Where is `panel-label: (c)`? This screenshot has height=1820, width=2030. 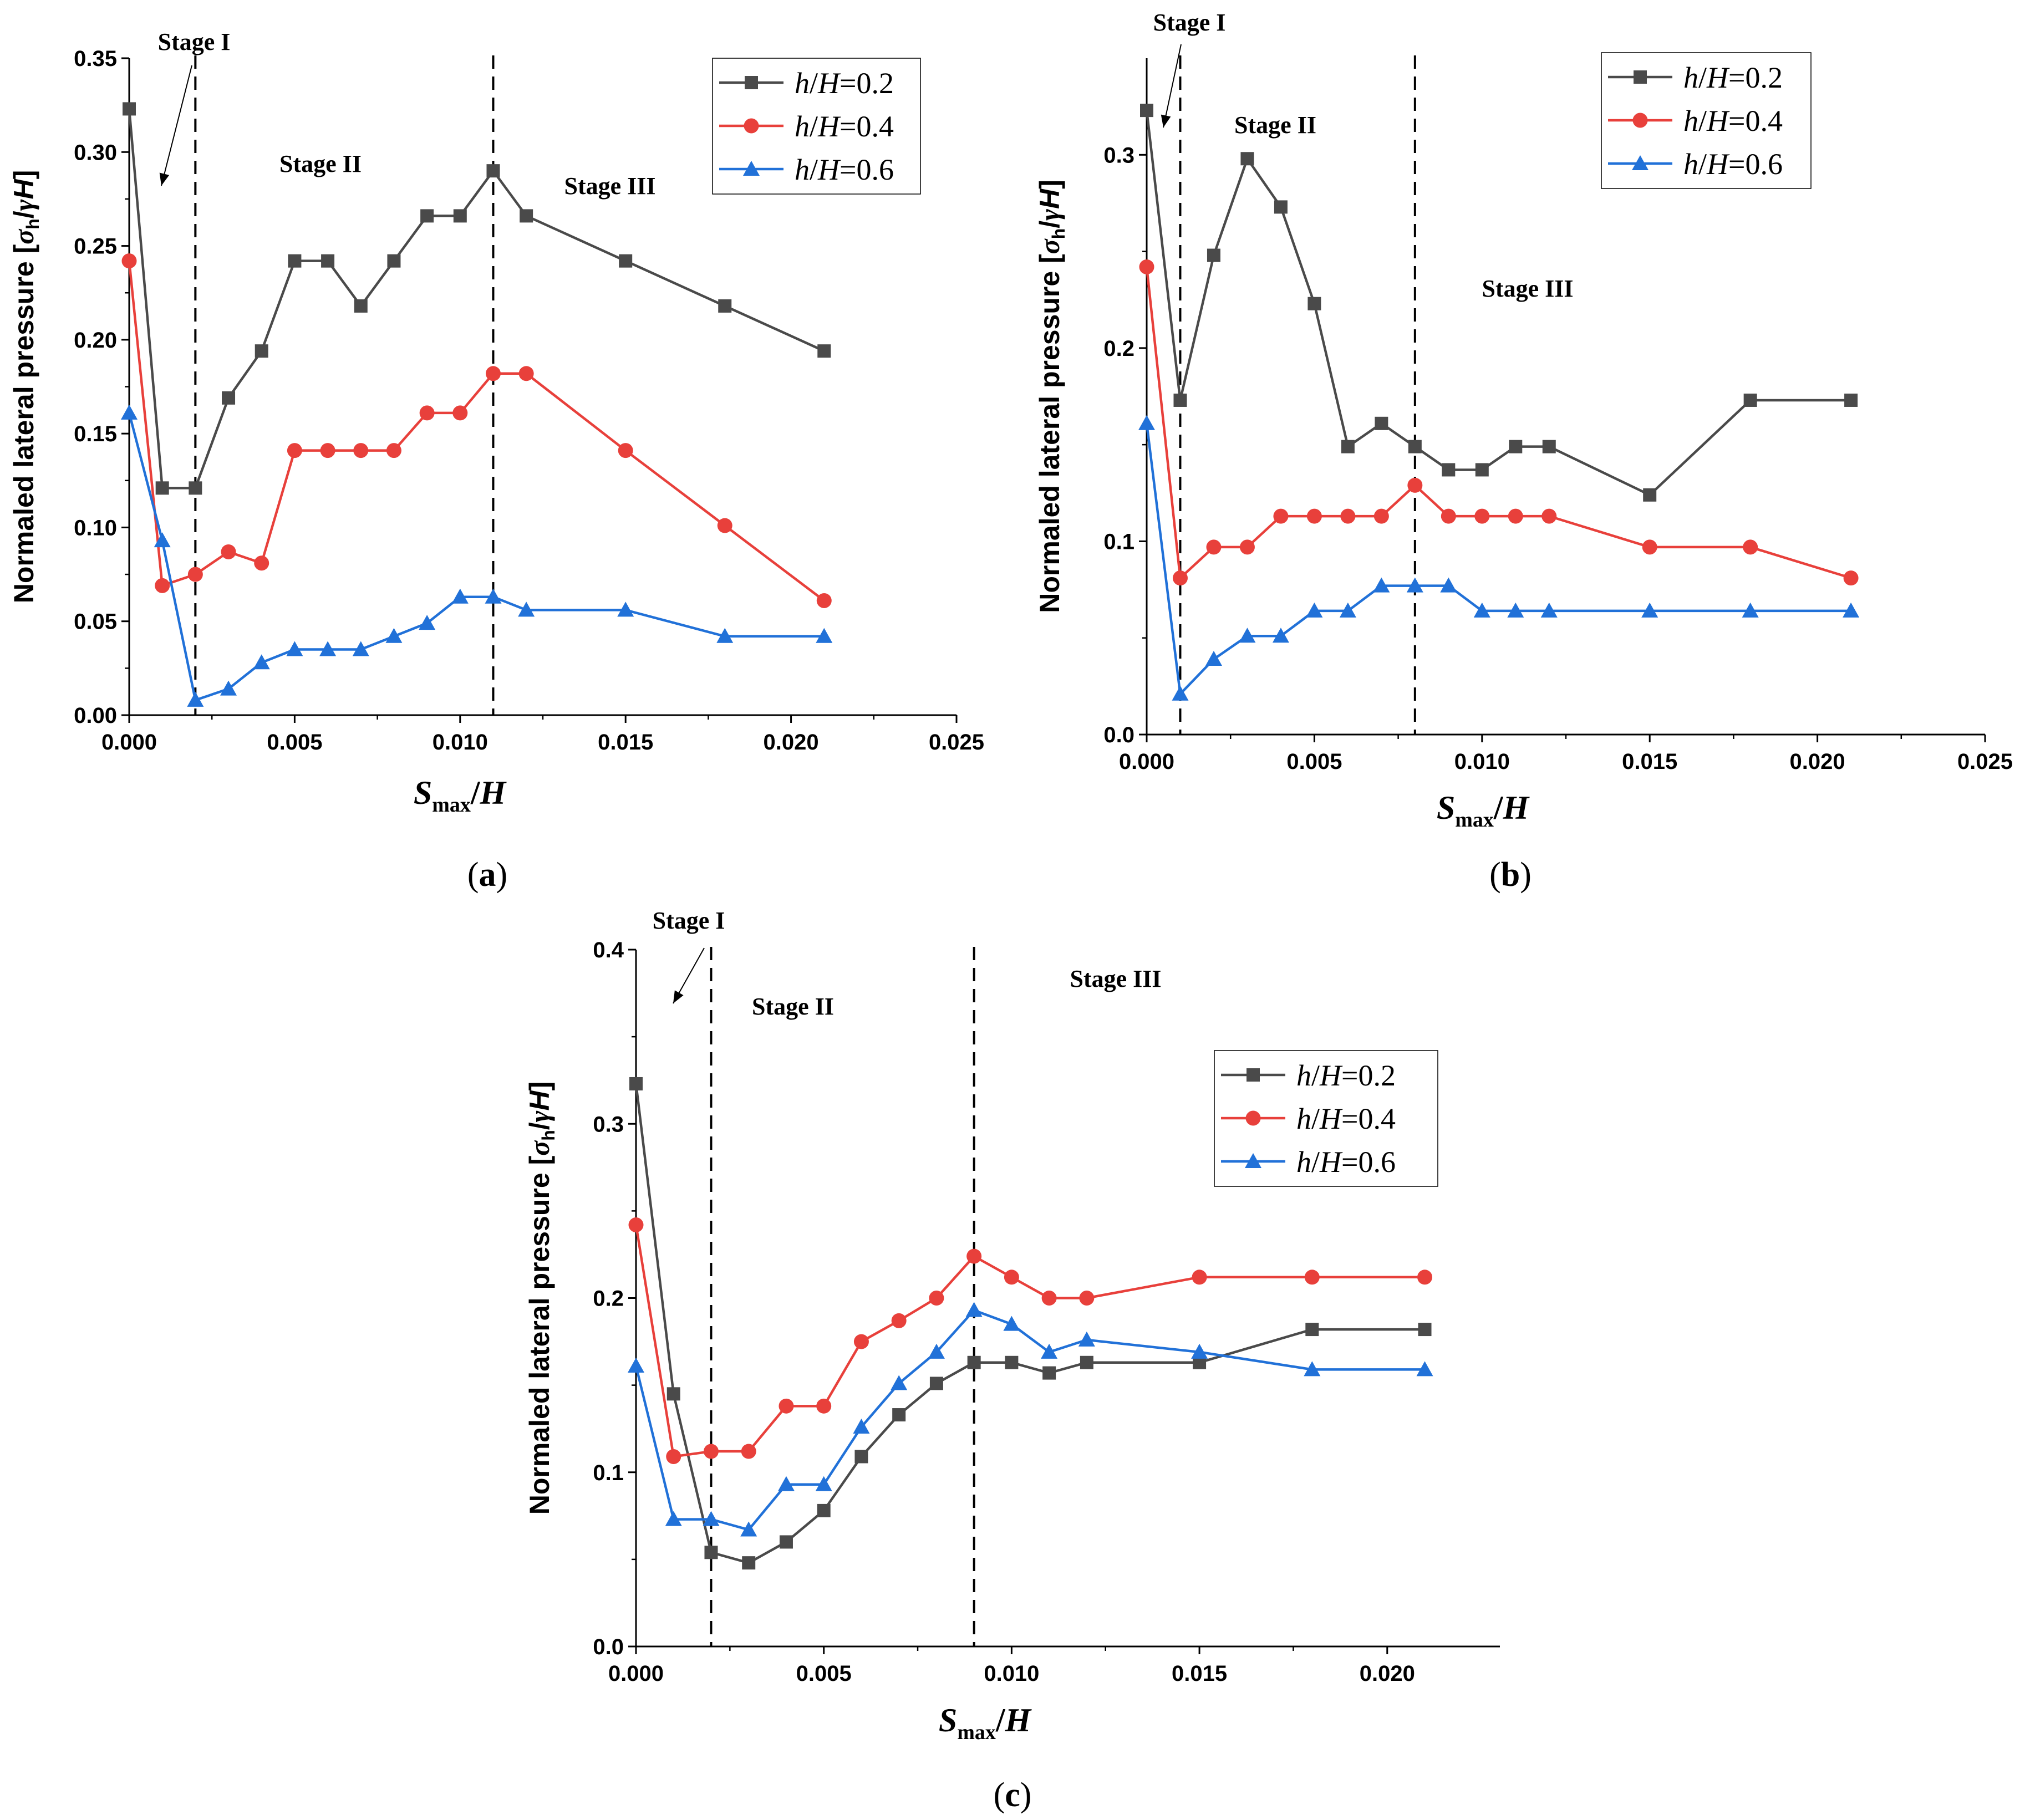 panel-label: (c) is located at coordinates (1013, 1795).